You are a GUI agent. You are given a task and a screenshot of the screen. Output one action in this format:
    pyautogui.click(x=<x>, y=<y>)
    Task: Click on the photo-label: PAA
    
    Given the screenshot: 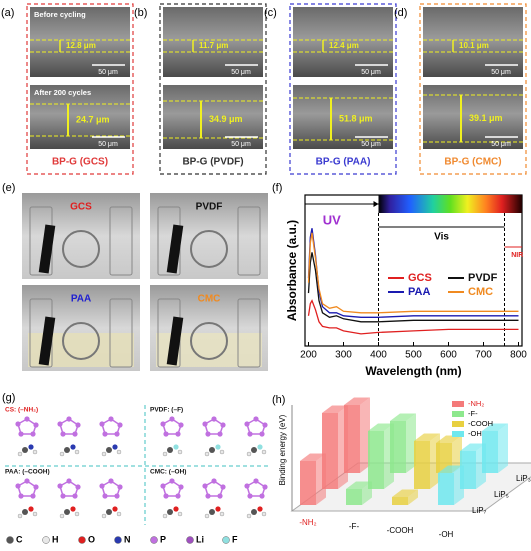 What is the action you would take?
    pyautogui.click(x=81, y=299)
    